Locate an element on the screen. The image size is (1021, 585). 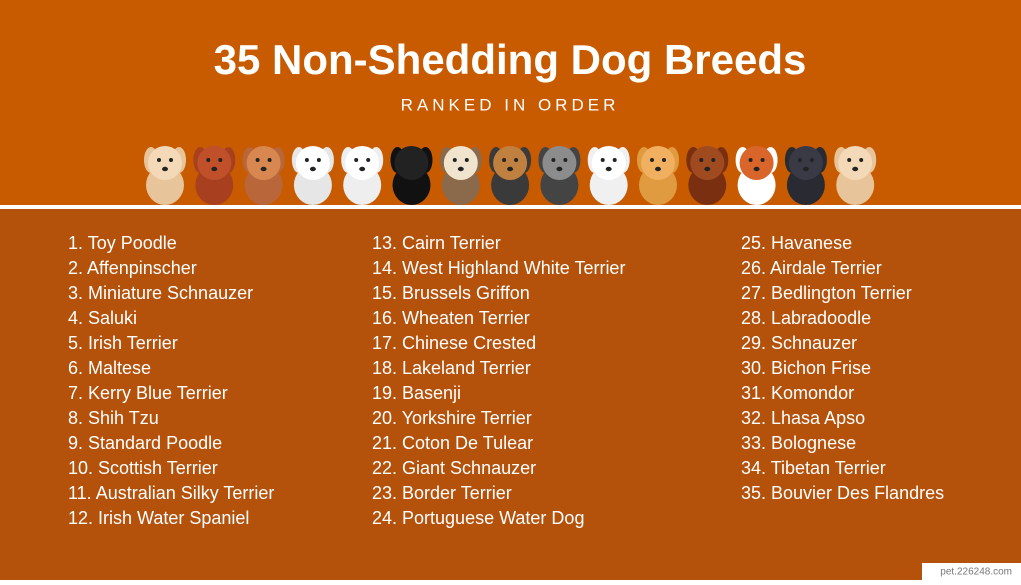
breed-item: 13. Cairn Terrier is located at coordinates (436, 243).